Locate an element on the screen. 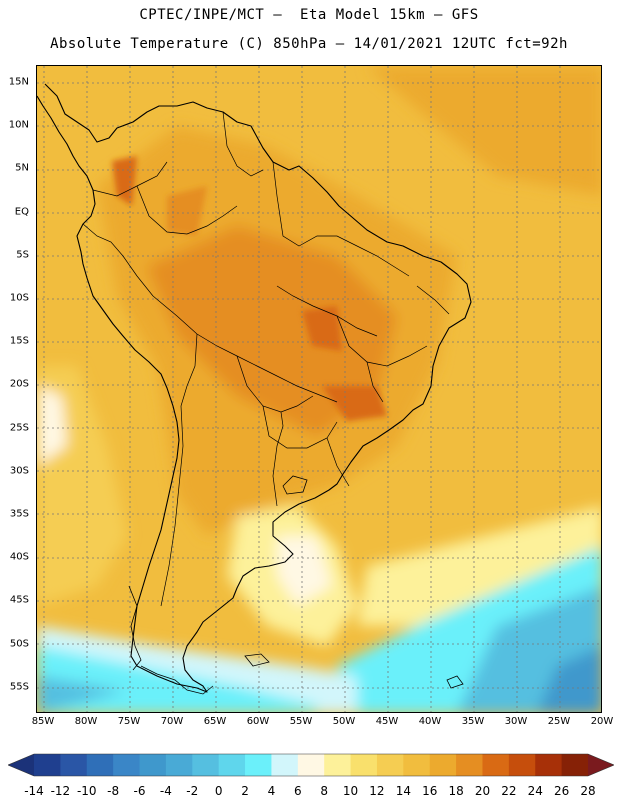  lon-label-75w: 75W is located at coordinates (129, 721).